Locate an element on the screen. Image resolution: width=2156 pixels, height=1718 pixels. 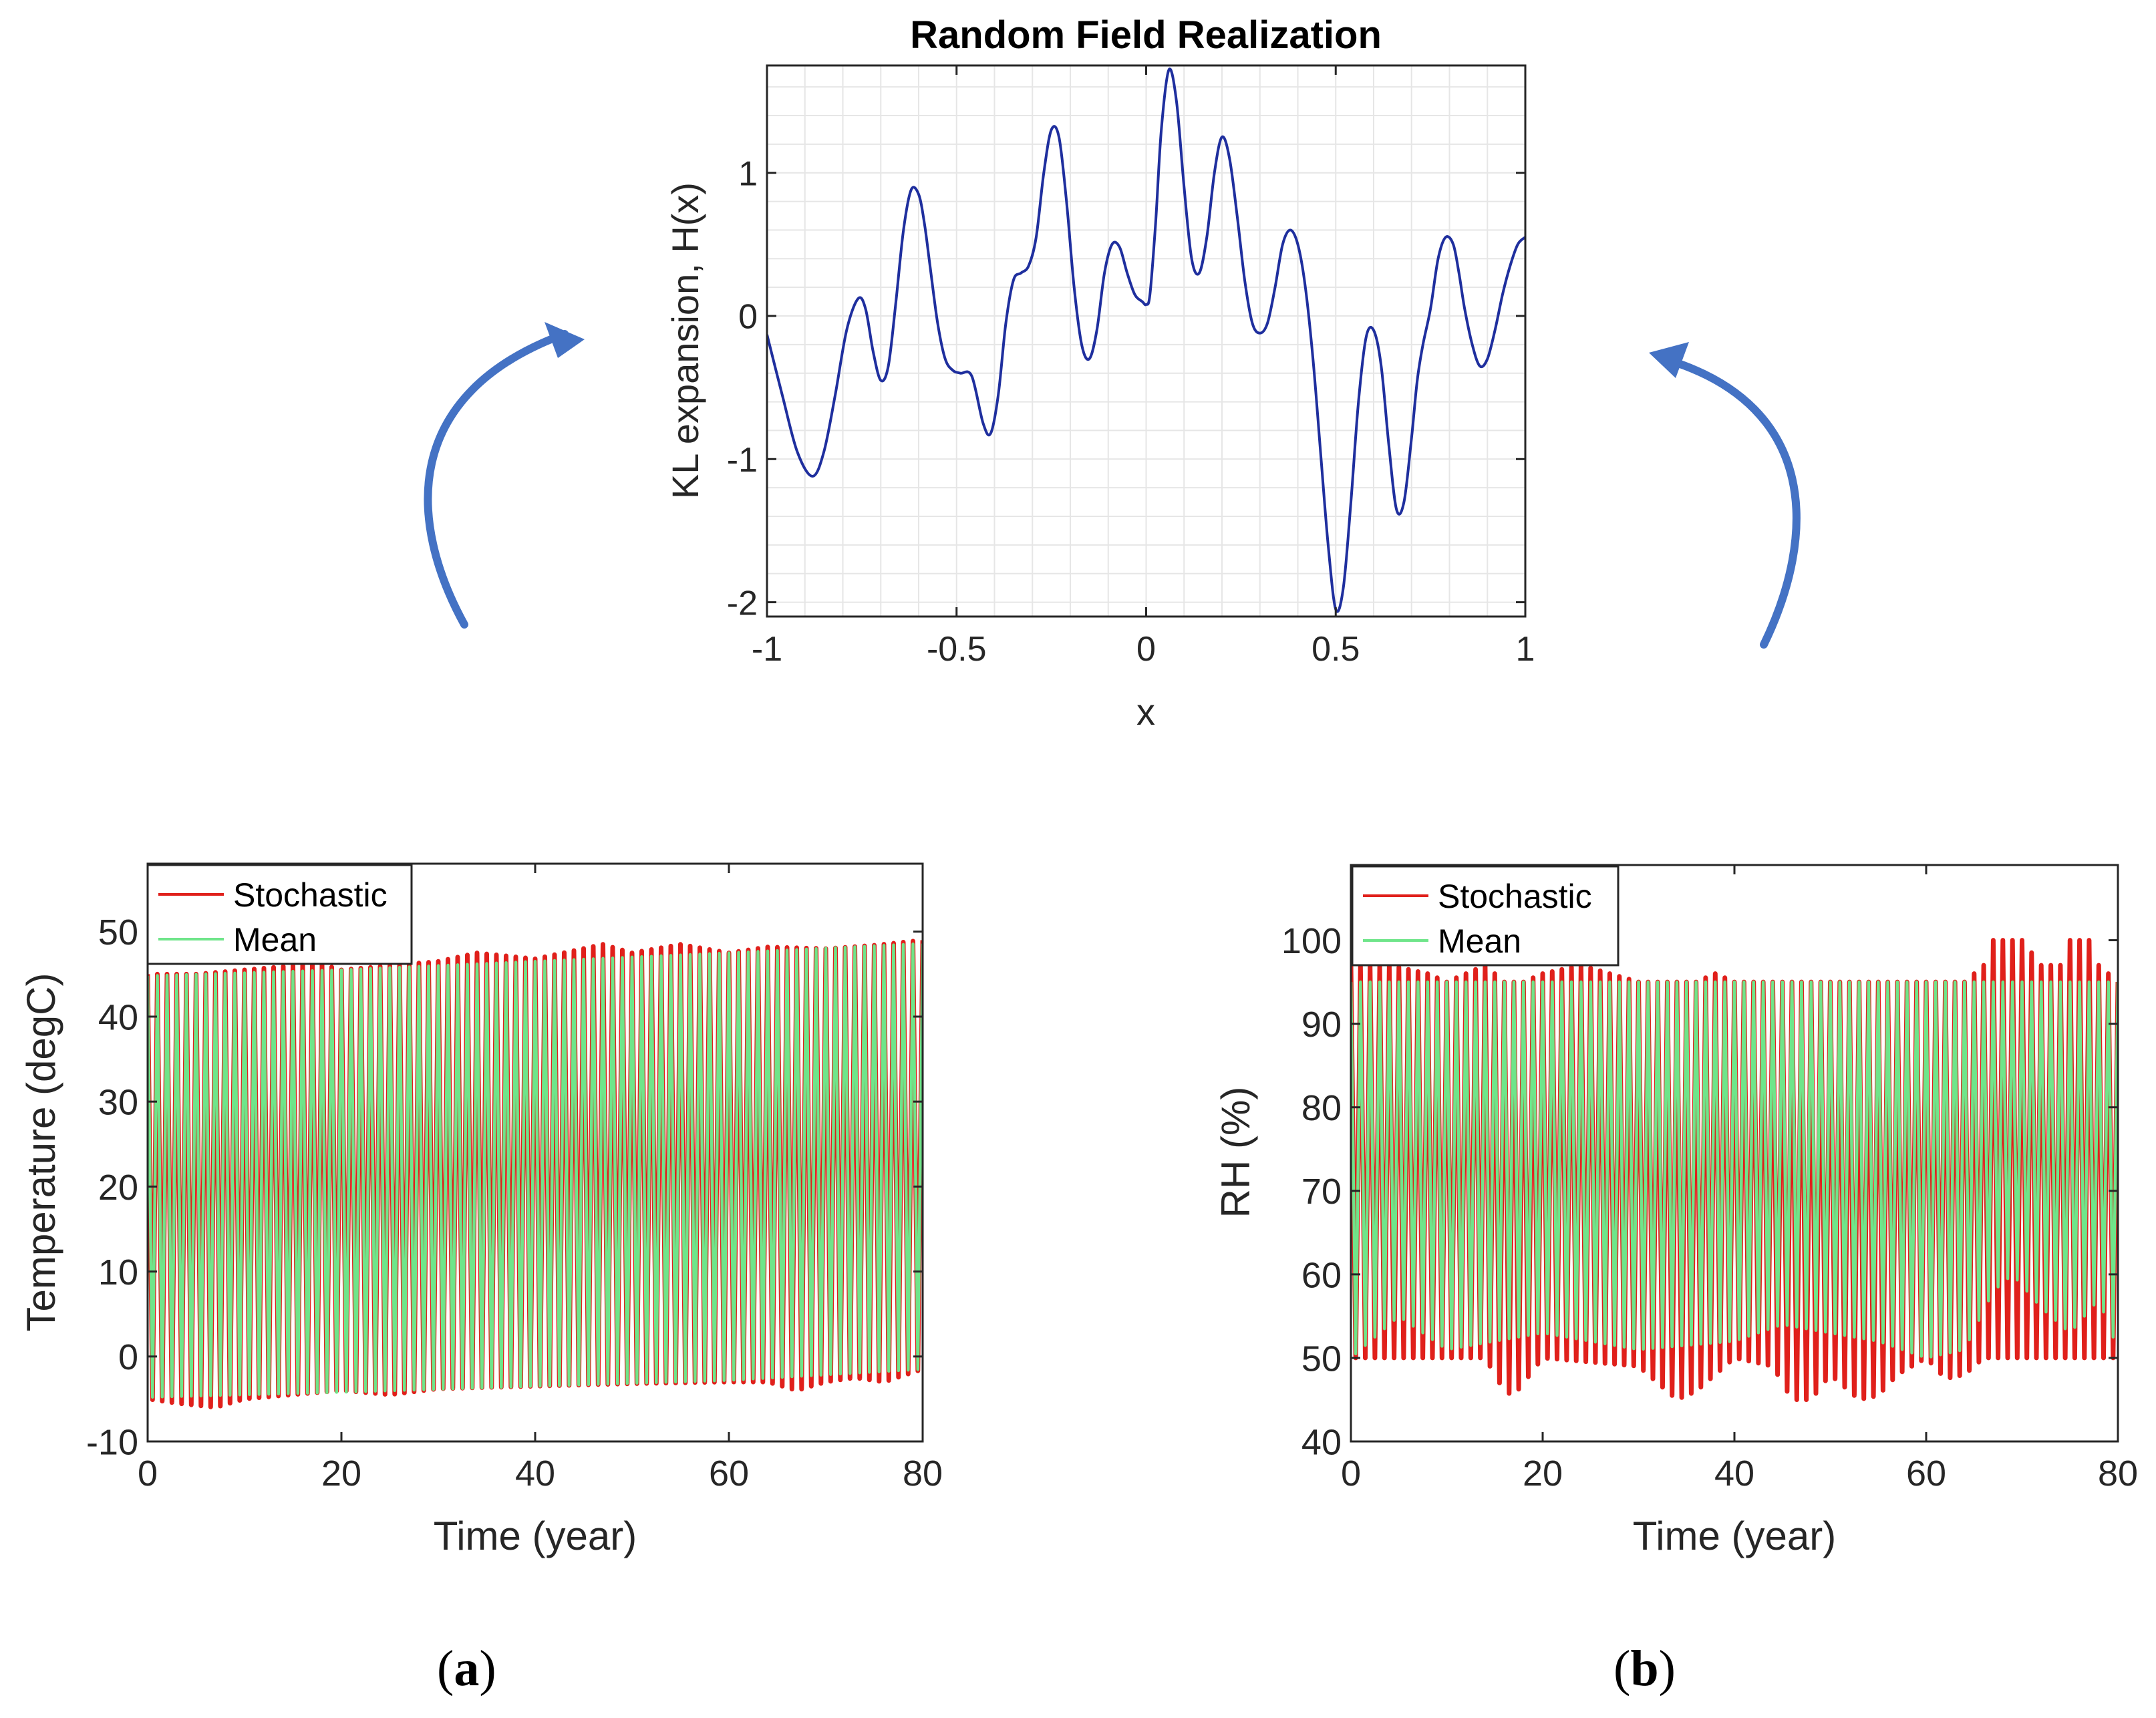
right-curved-arrow is located at coordinates (1725, 495).